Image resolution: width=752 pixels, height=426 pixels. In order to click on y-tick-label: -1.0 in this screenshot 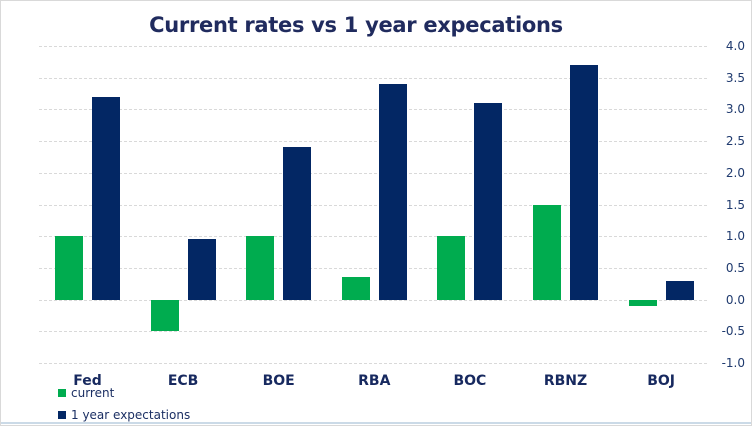, I will do `click(733, 363)`.